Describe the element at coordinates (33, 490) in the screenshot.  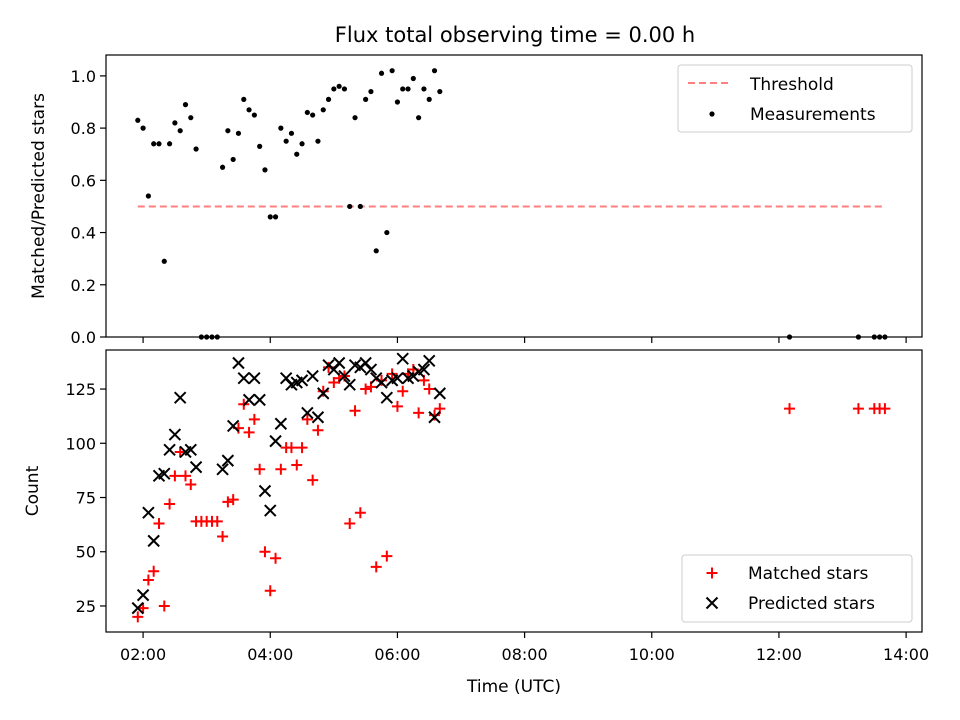
I see `bottom-y-axis-label: Count` at that location.